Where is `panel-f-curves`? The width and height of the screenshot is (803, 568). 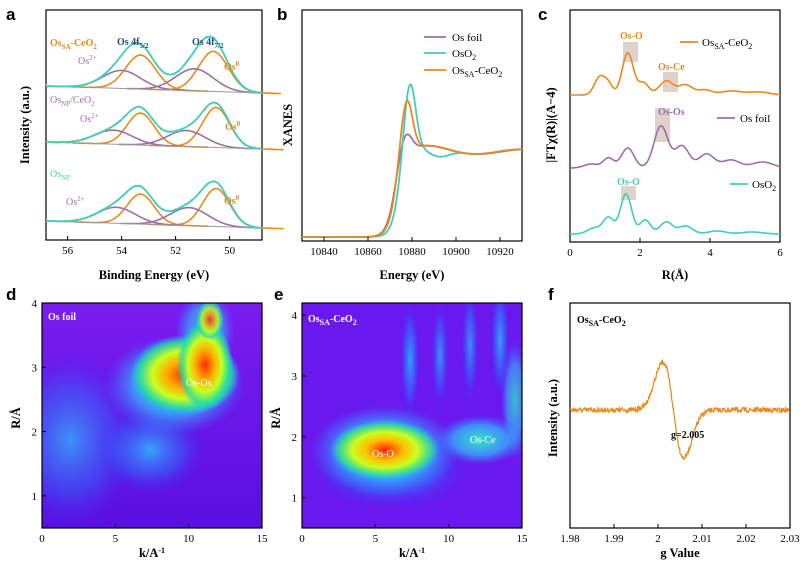 panel-f-curves is located at coordinates (680, 410).